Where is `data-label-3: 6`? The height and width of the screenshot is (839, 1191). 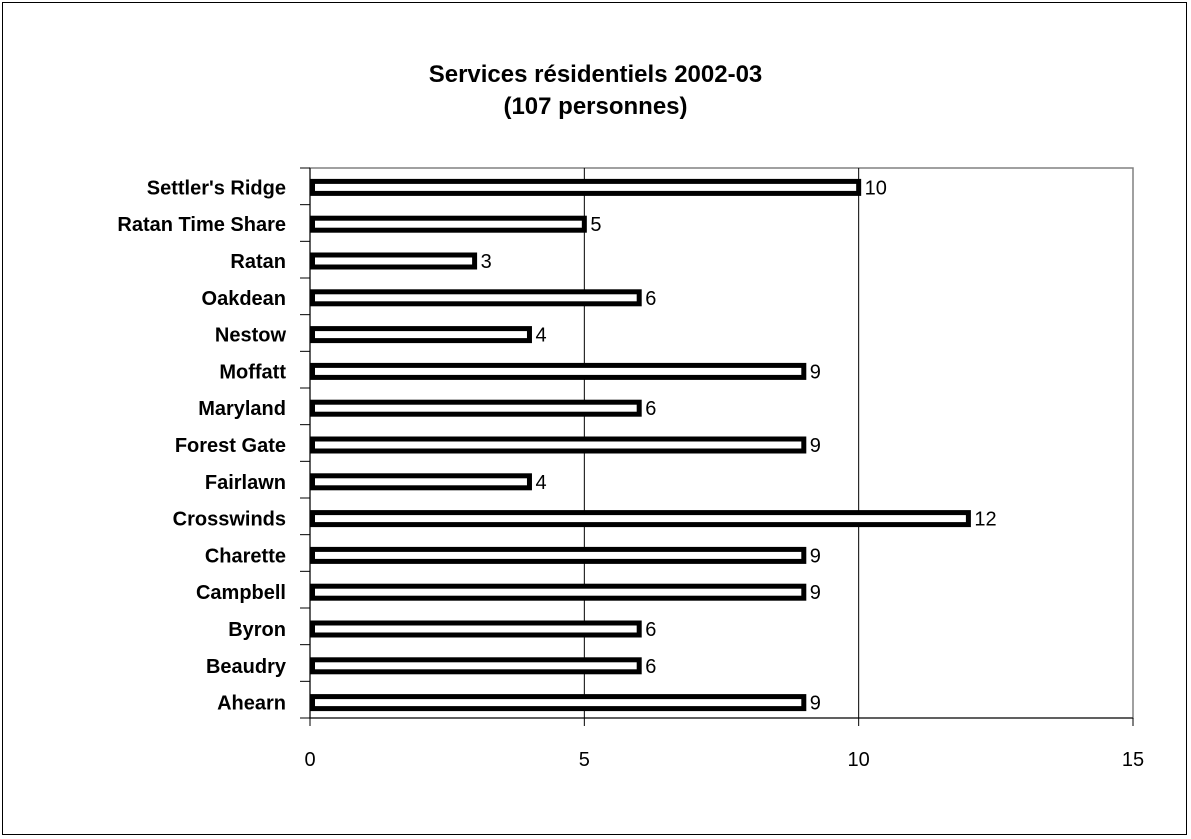
data-label-3: 6 is located at coordinates (650, 299).